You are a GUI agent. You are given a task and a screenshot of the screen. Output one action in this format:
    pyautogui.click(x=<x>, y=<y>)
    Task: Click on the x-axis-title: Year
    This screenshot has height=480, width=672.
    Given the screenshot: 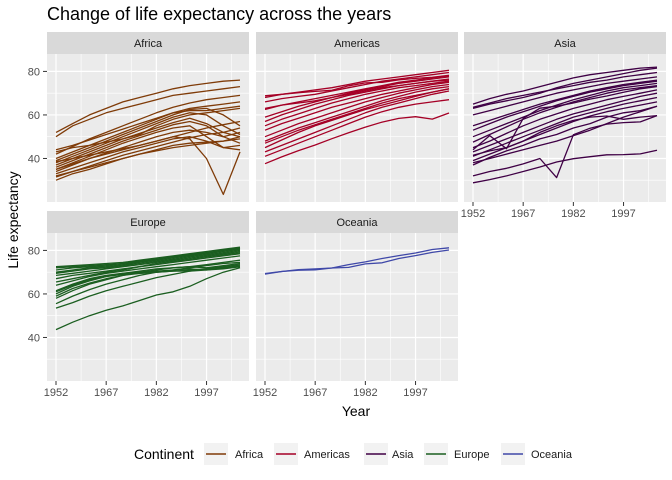 What is the action you would take?
    pyautogui.click(x=356, y=411)
    